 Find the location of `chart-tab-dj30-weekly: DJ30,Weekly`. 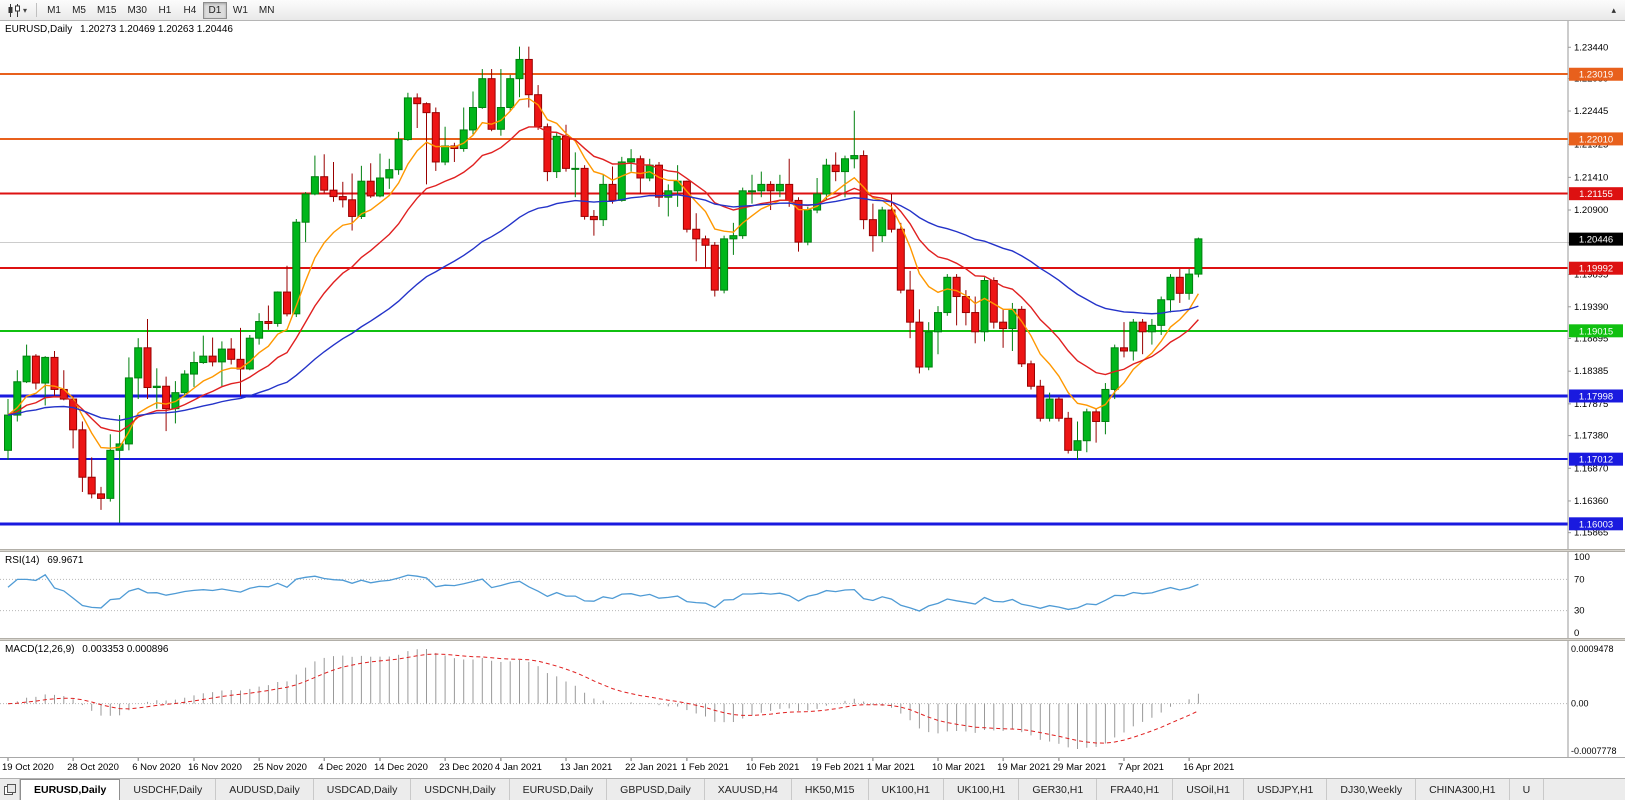

chart-tab-dj30-weekly: DJ30,Weekly is located at coordinates (1372, 789).